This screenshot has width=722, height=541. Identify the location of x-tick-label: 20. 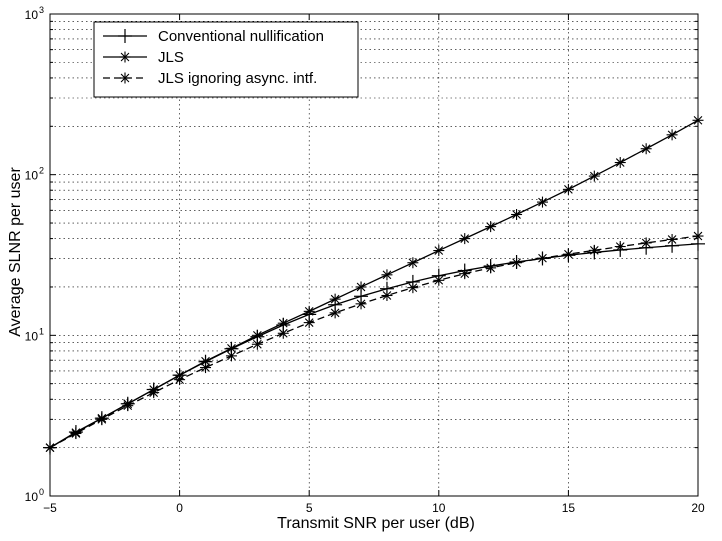
(698, 508).